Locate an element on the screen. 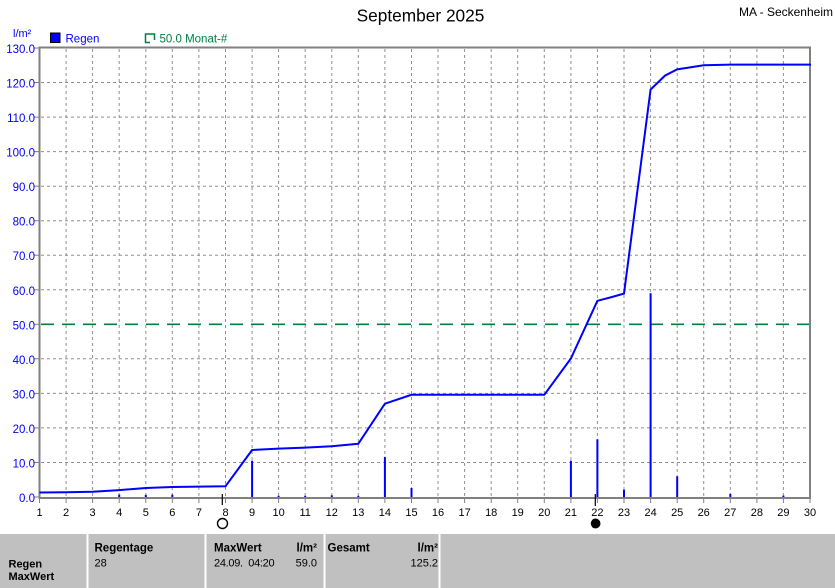 The height and width of the screenshot is (588, 835). svg-text: 2 is located at coordinates (66, 513).